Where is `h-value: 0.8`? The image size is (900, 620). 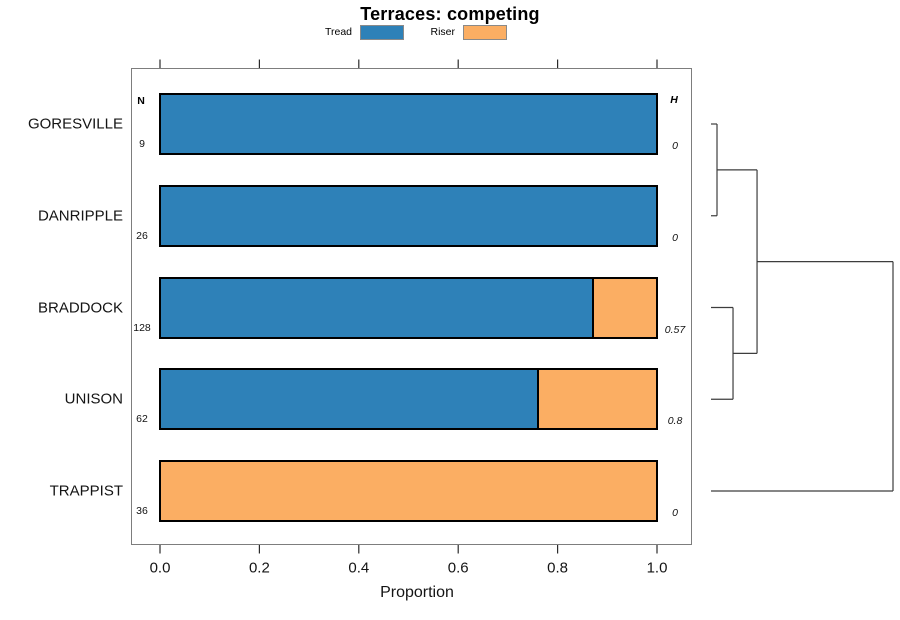 h-value: 0.8 is located at coordinates (675, 421).